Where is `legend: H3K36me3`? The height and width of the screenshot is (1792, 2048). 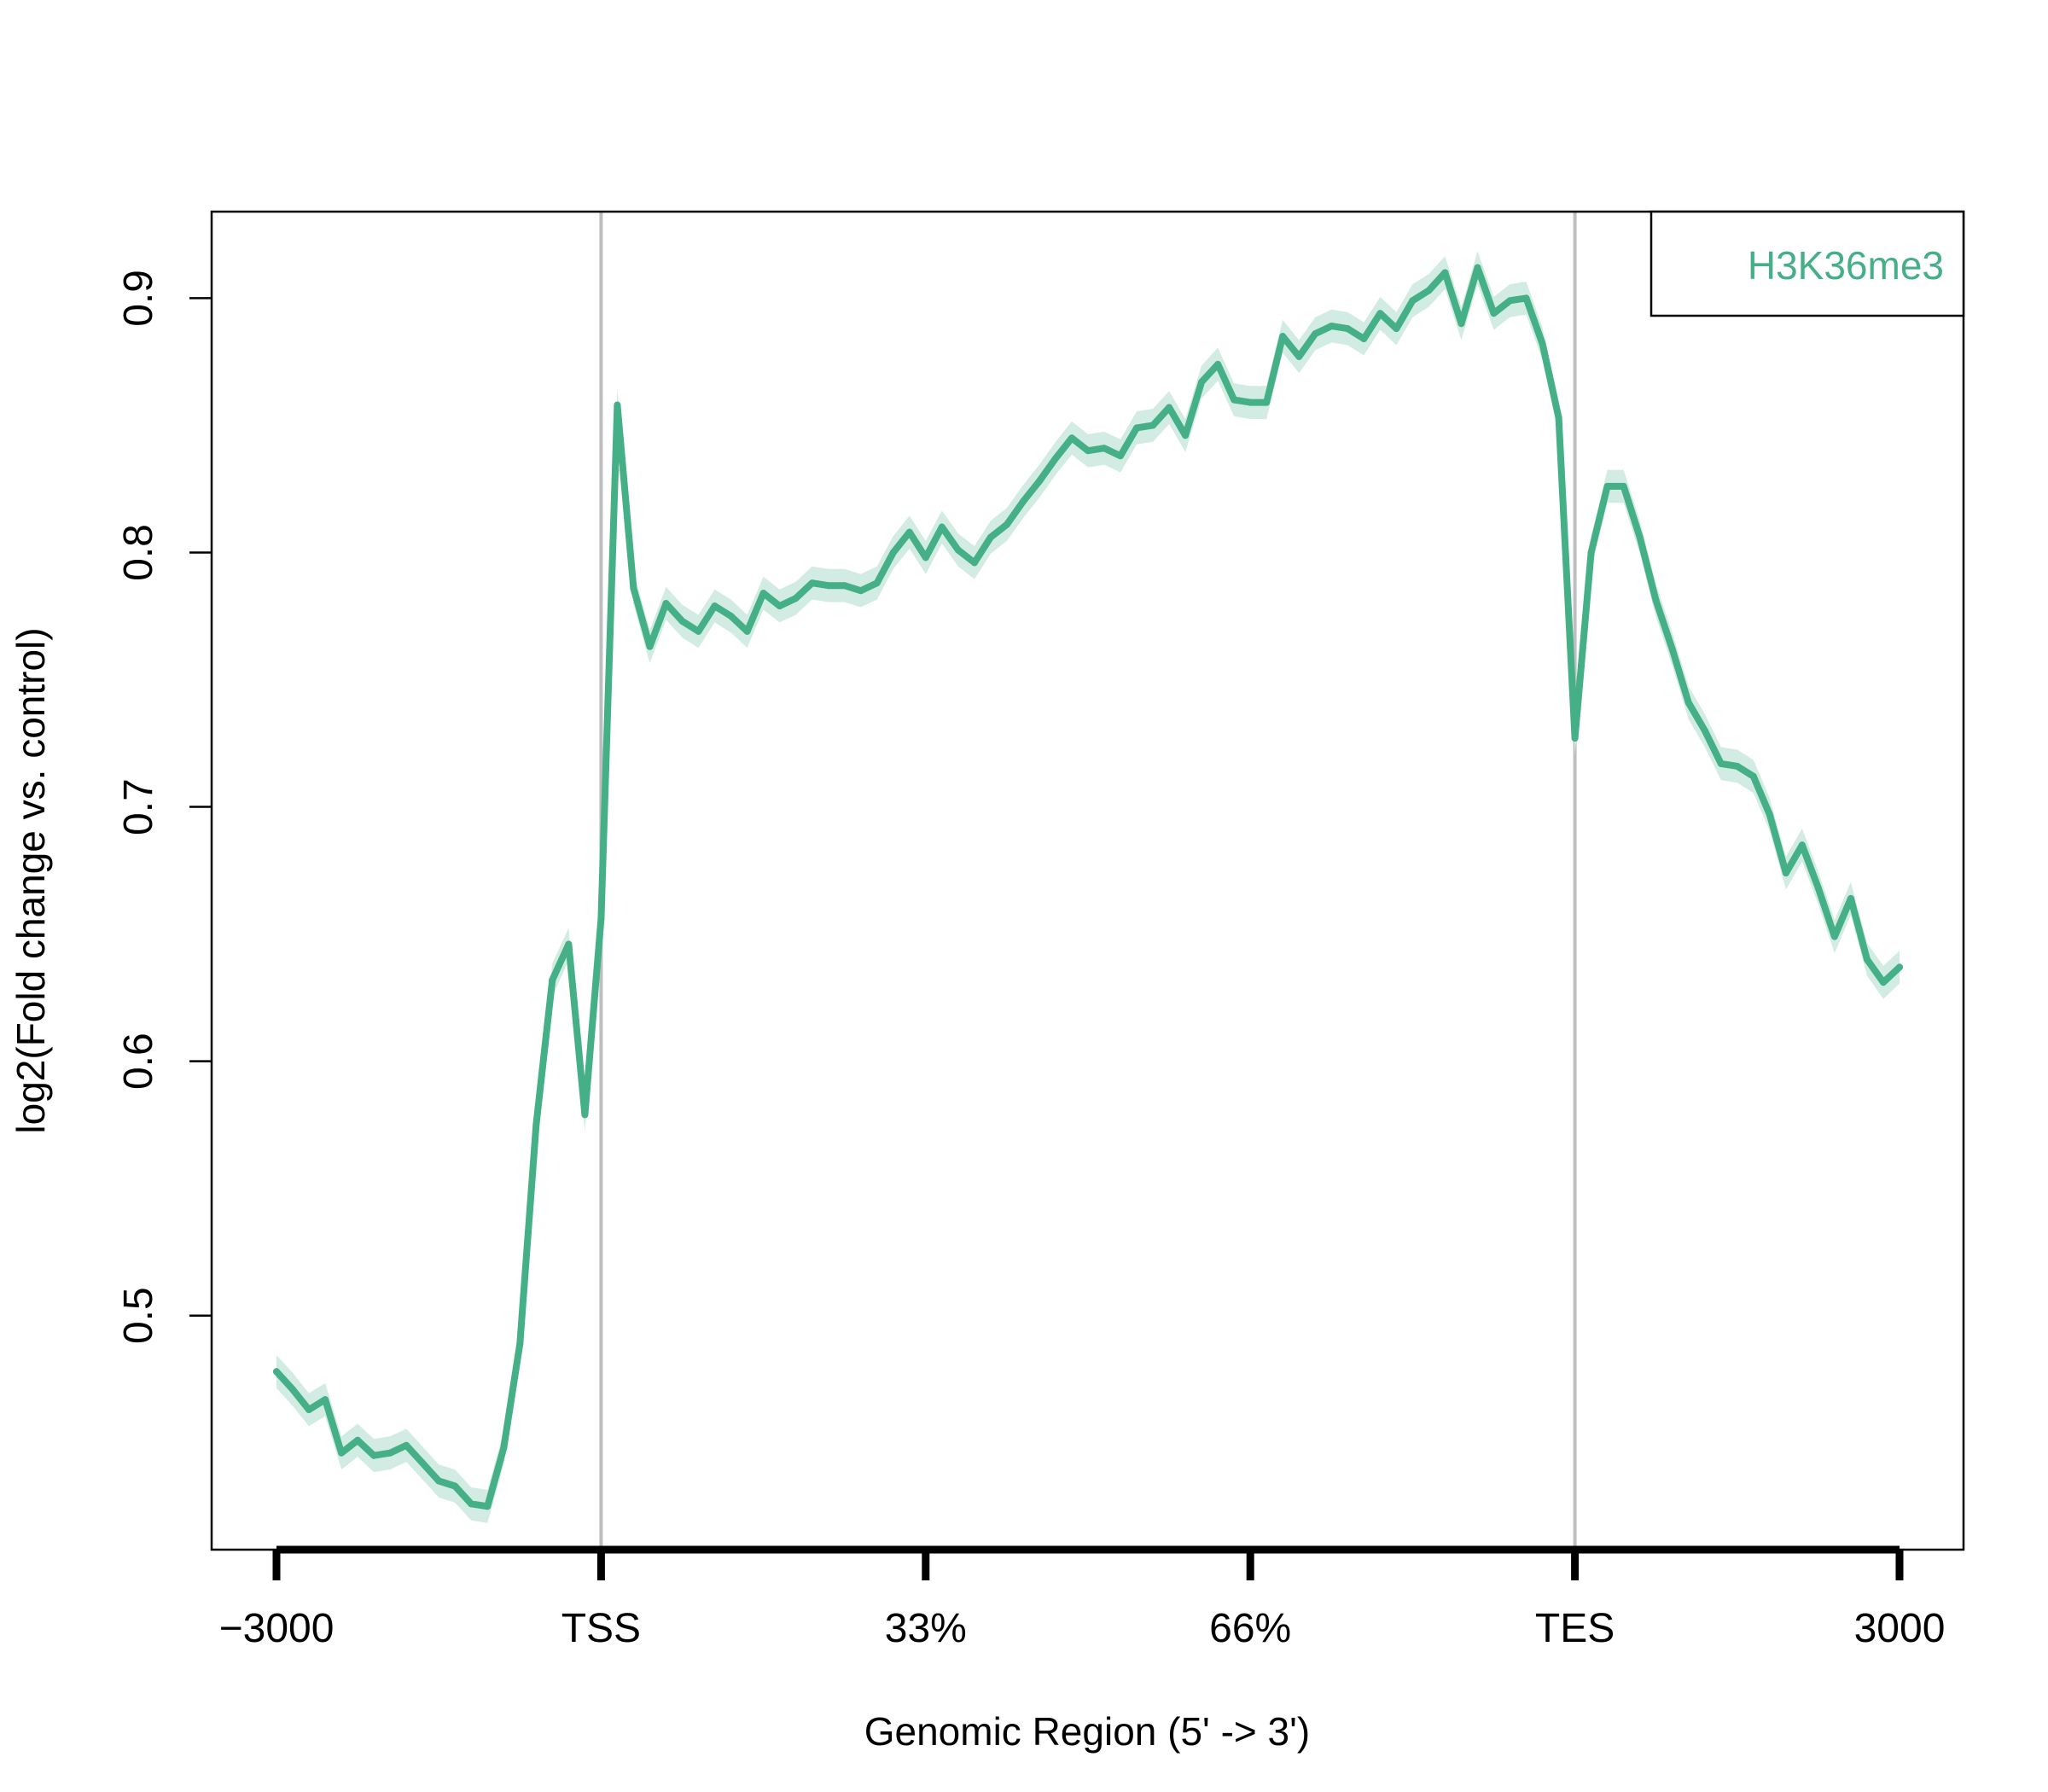 legend: H3K36me3 is located at coordinates (1807, 263).